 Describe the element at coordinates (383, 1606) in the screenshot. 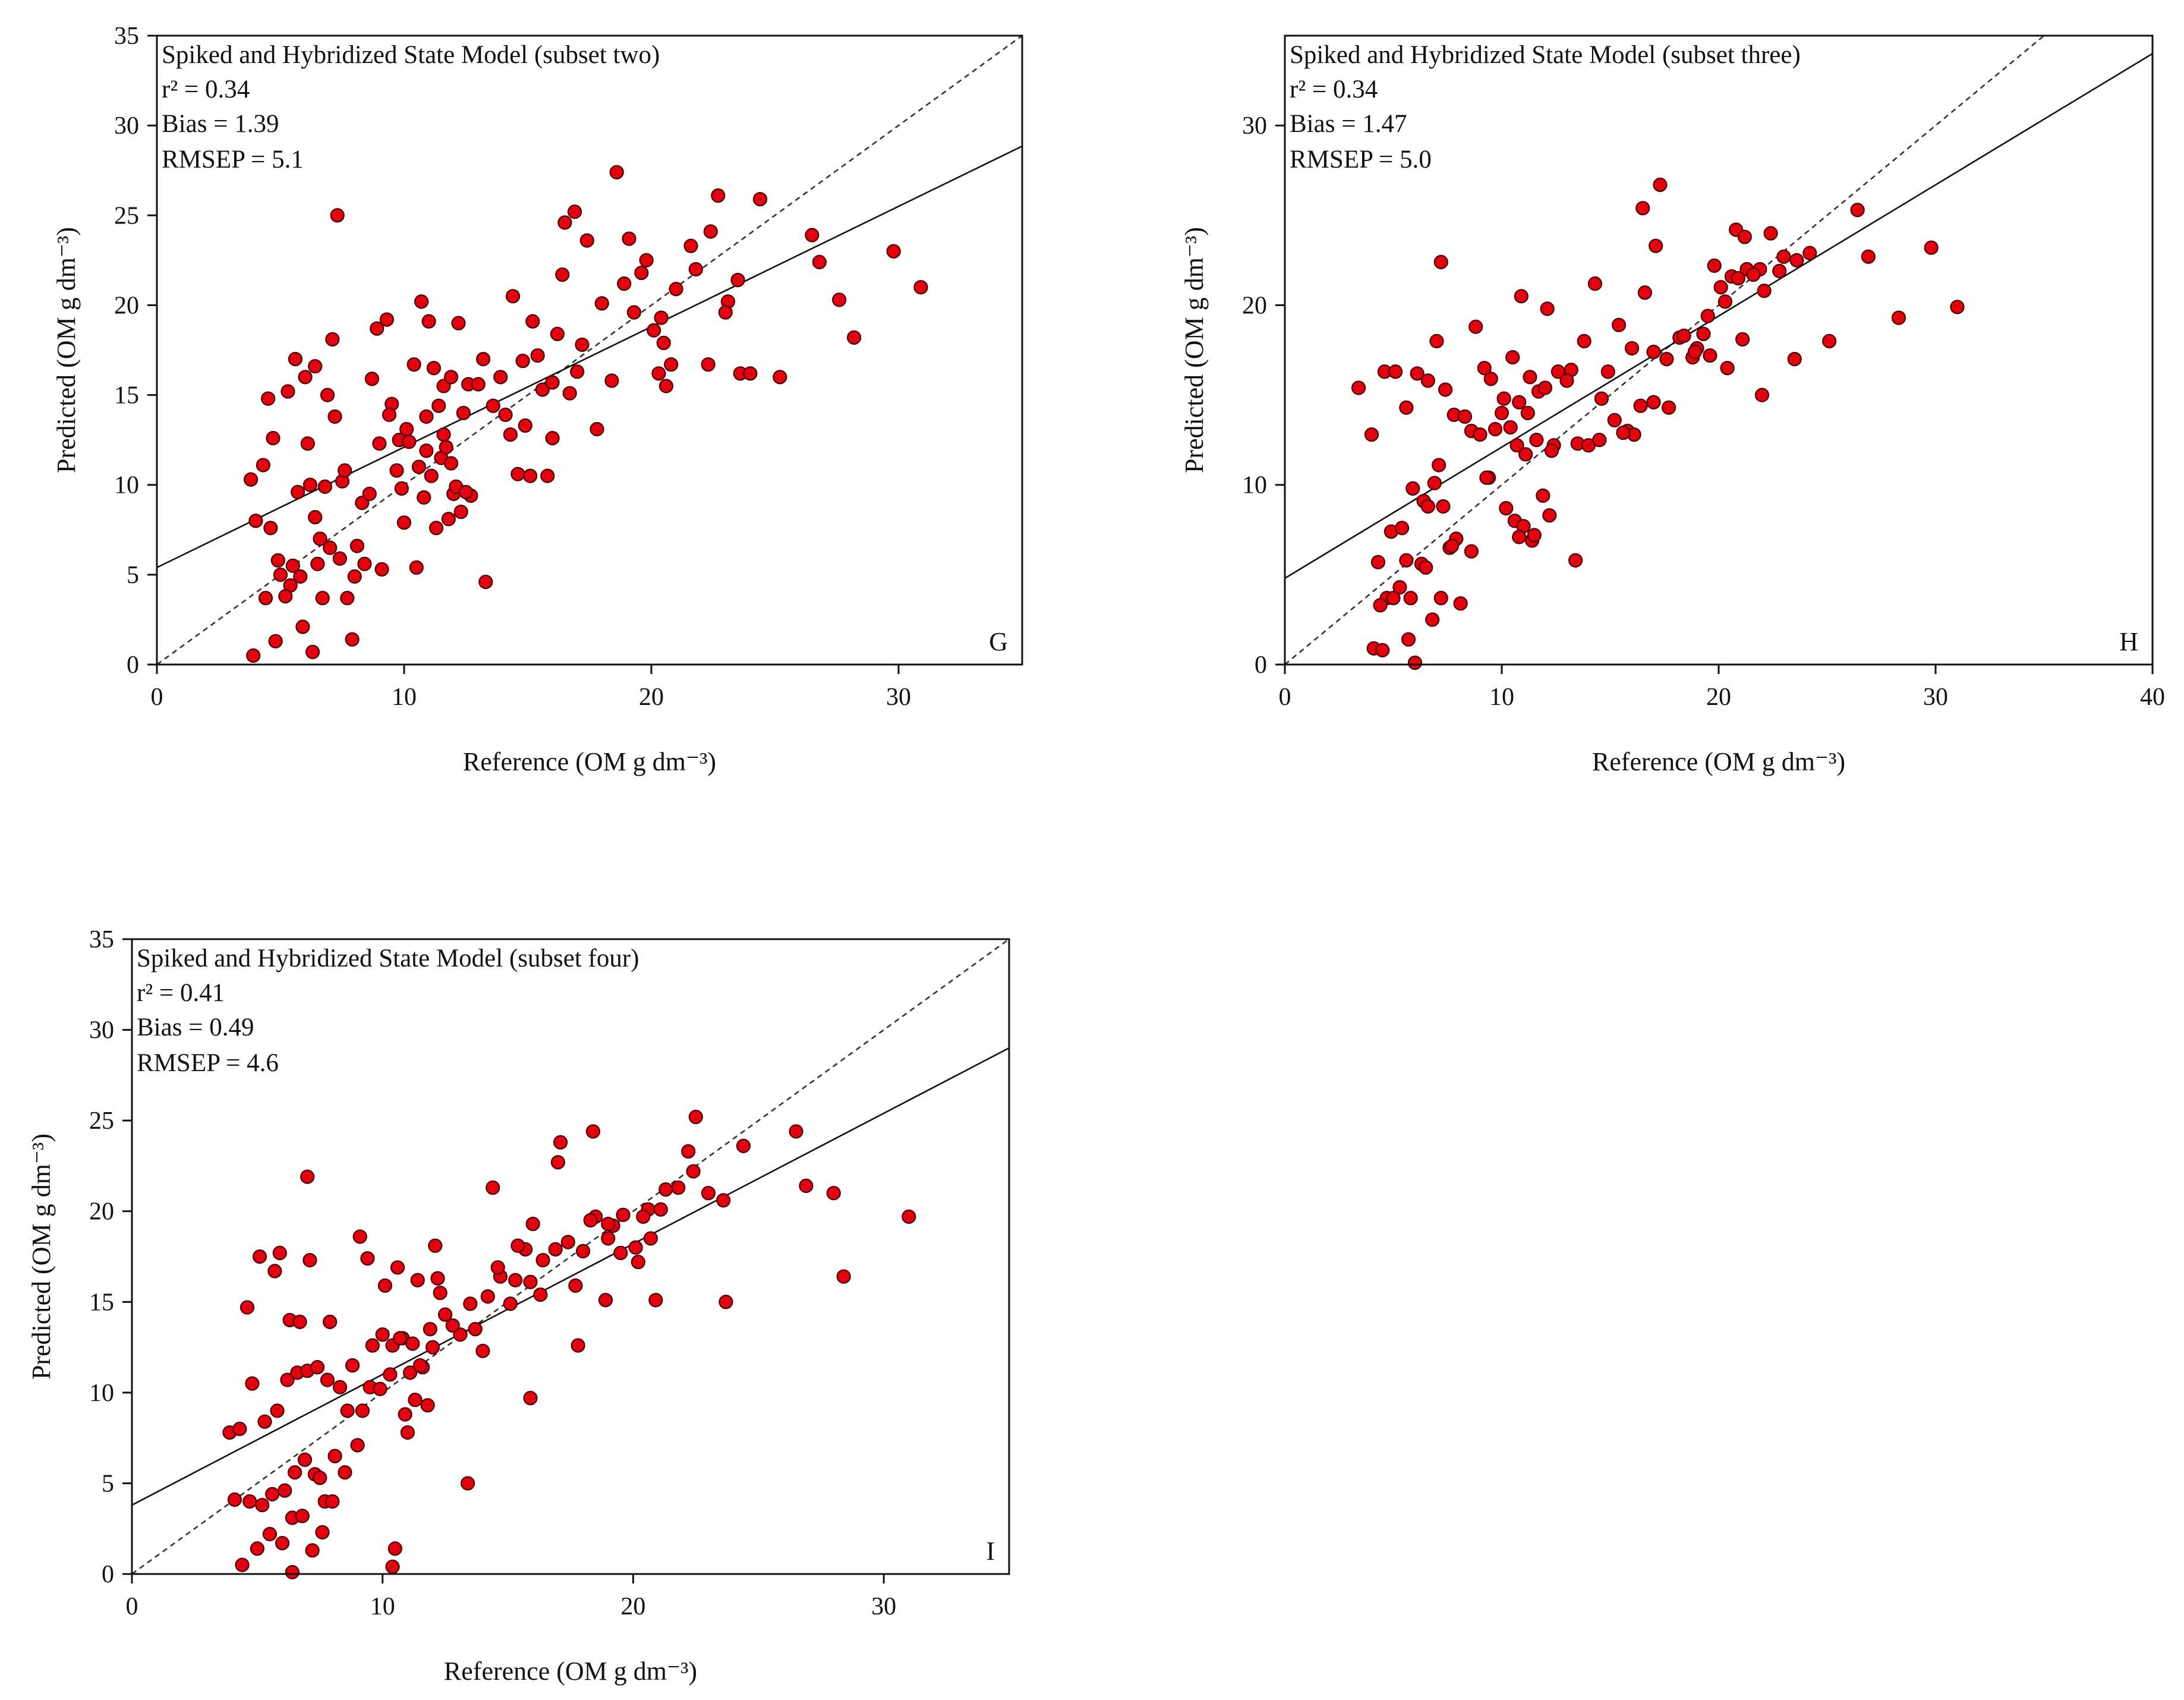

I see `panel-i-x-tick-label: 10` at that location.